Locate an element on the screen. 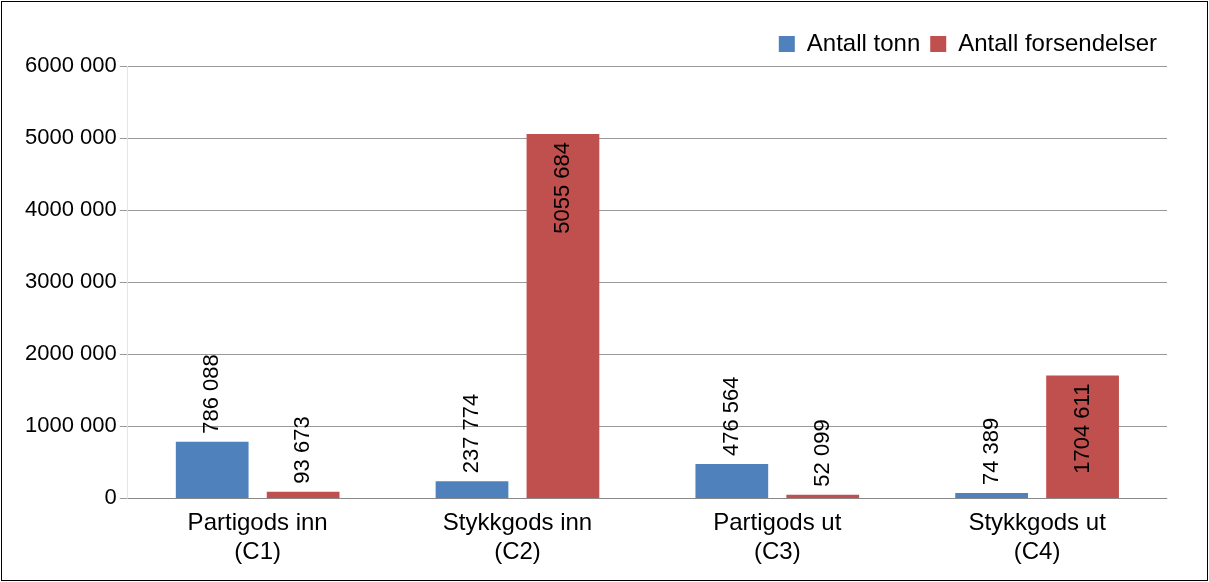 This screenshot has height=582, width=1209. data-label: 5055 684 is located at coordinates (561, 188).